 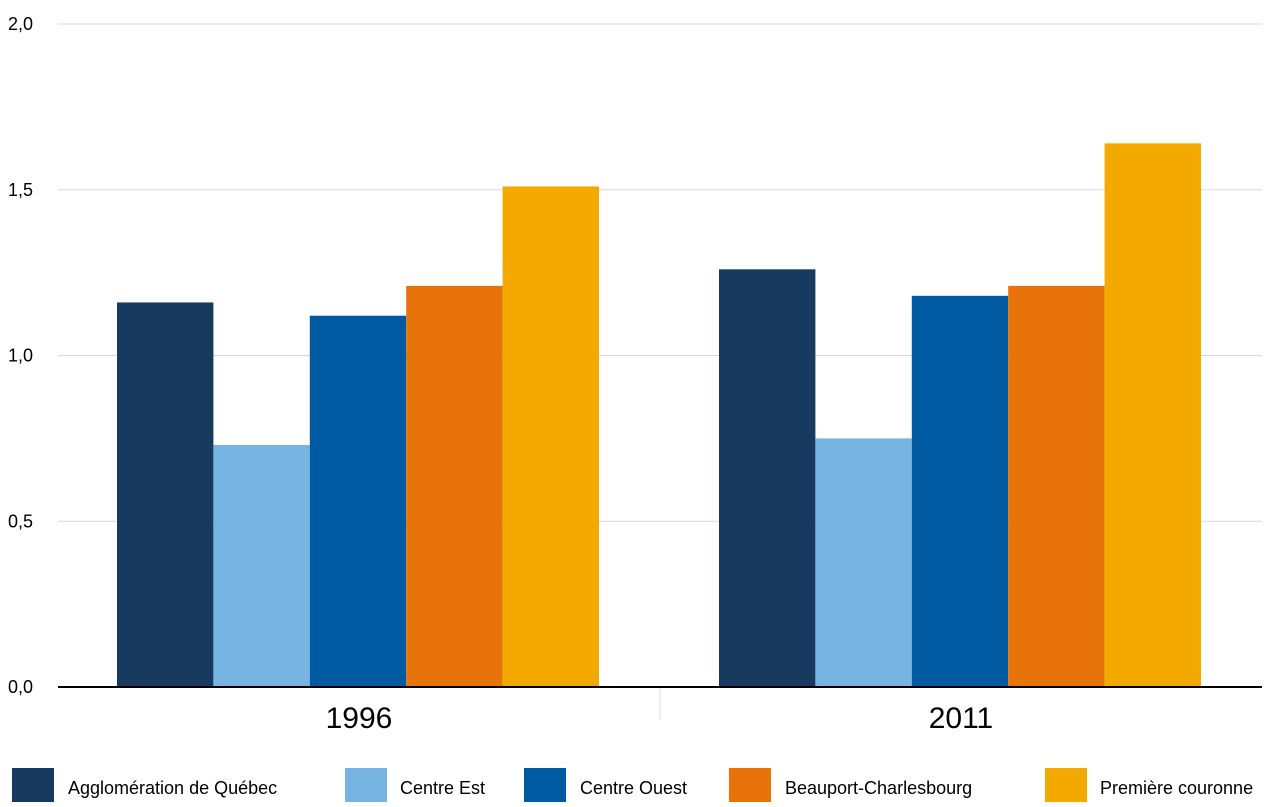 I want to click on x-tick-label: 2011, so click(x=961, y=718).